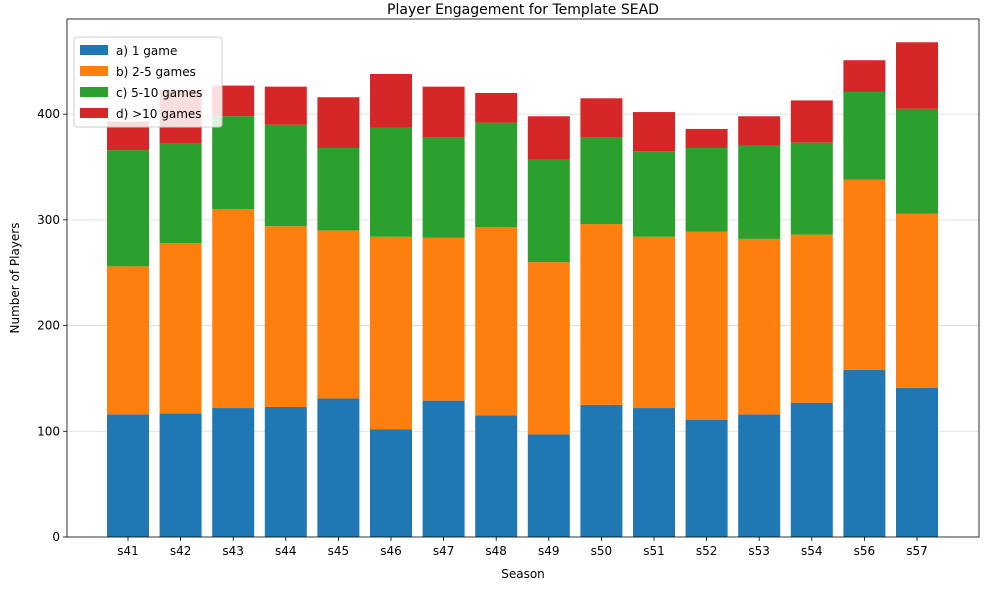 The height and width of the screenshot is (590, 989). Describe the element at coordinates (159, 114) in the screenshot. I see `legend-label: d) >10 games` at that location.